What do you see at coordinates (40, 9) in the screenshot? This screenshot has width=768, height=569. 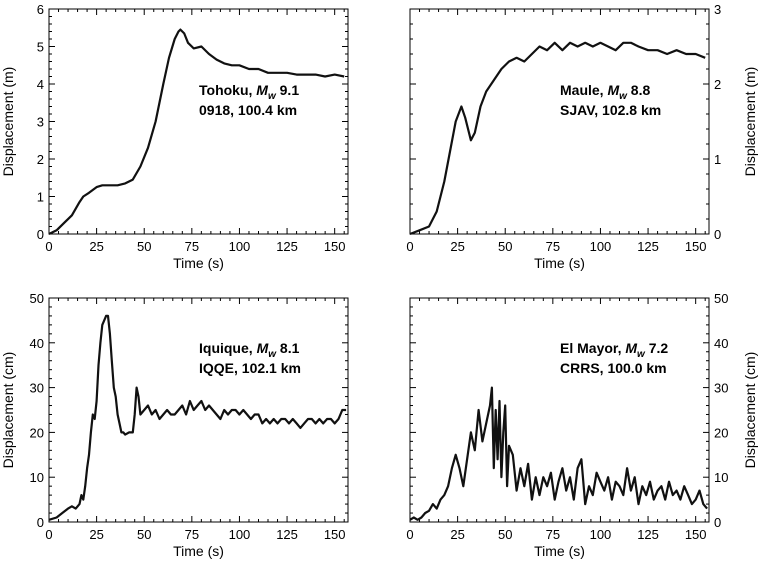 I see `y-tick-label: 6` at bounding box center [40, 9].